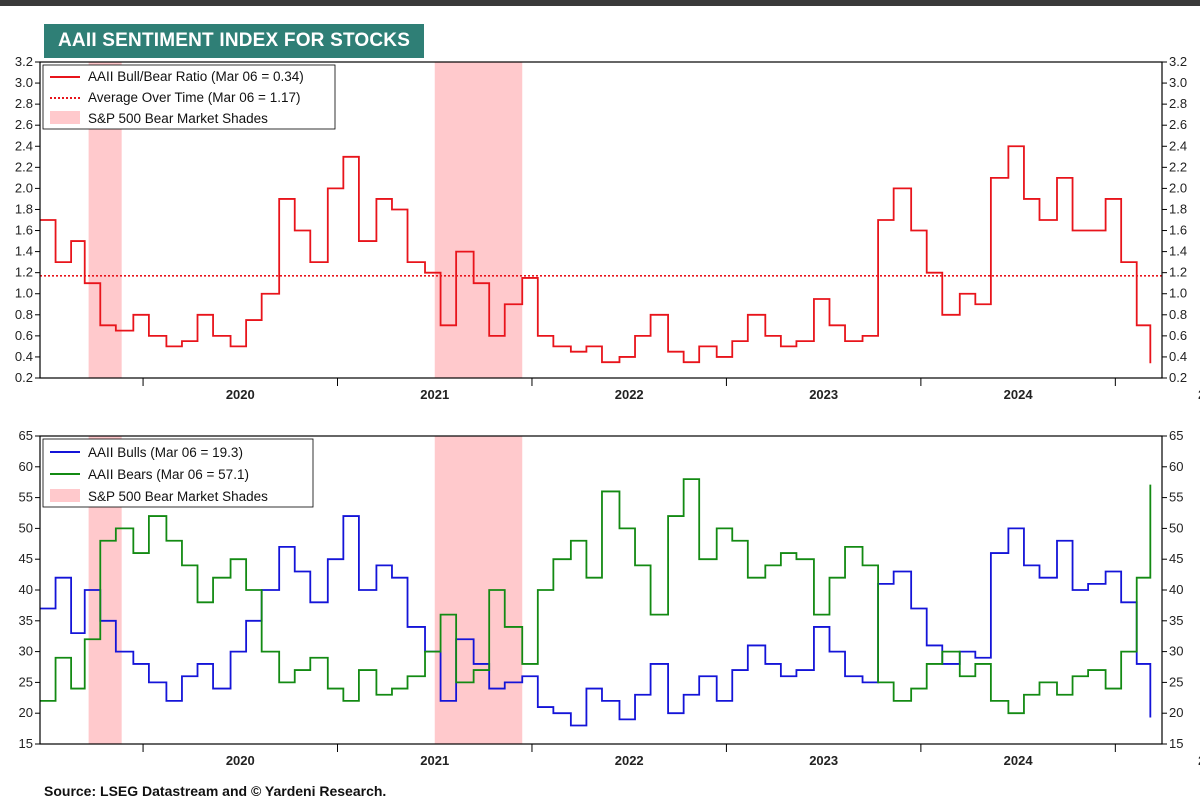 The width and height of the screenshot is (1200, 809). Describe the element at coordinates (434, 760) in the screenshot. I see `bulls-bears-x-tick-label: 2021` at that location.